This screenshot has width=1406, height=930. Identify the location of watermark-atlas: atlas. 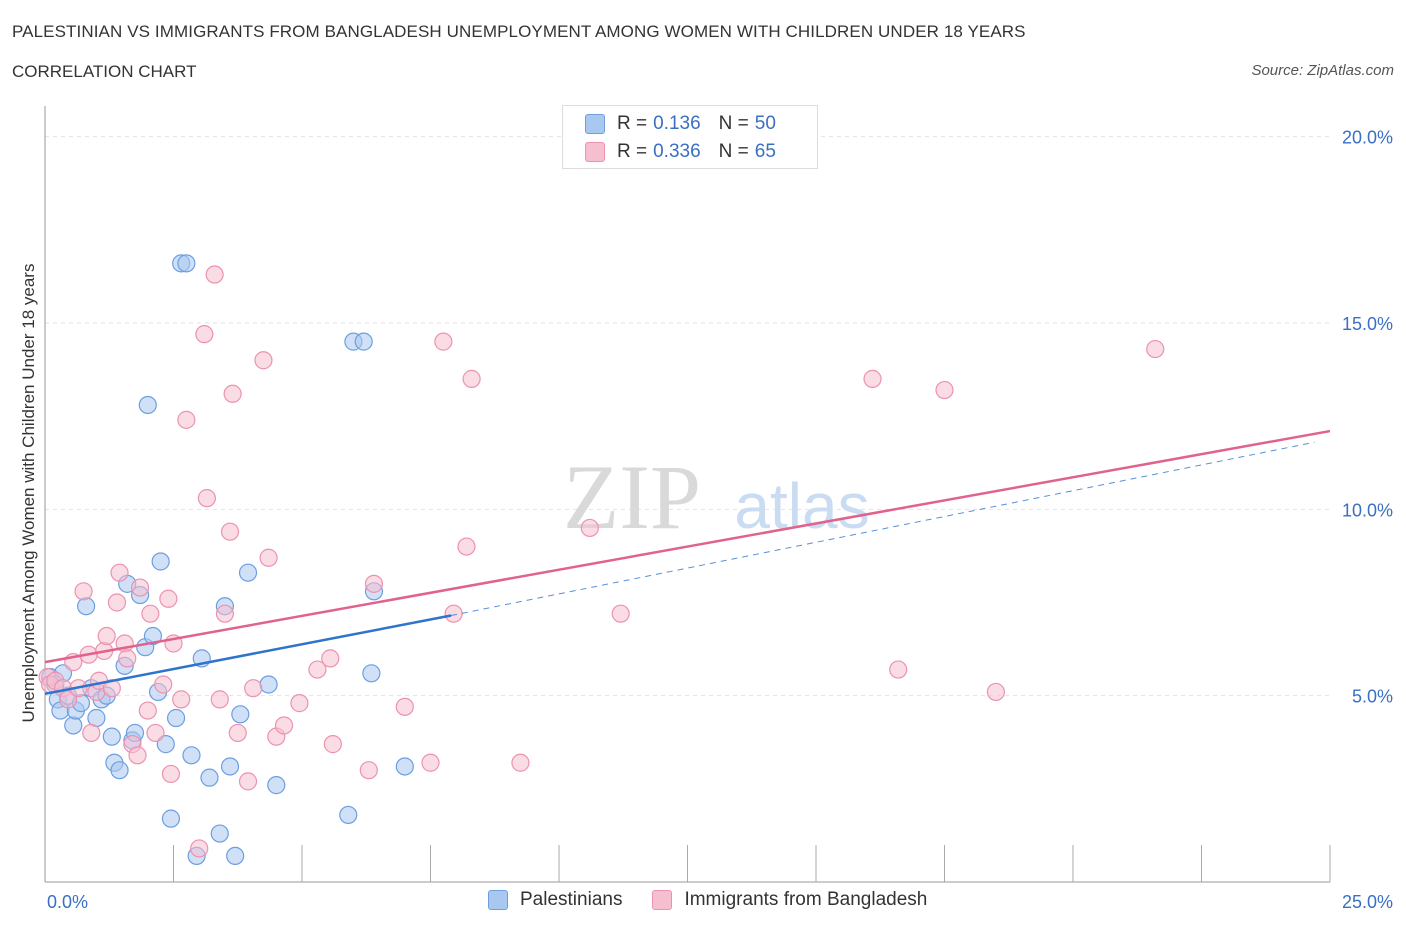
(801, 506).